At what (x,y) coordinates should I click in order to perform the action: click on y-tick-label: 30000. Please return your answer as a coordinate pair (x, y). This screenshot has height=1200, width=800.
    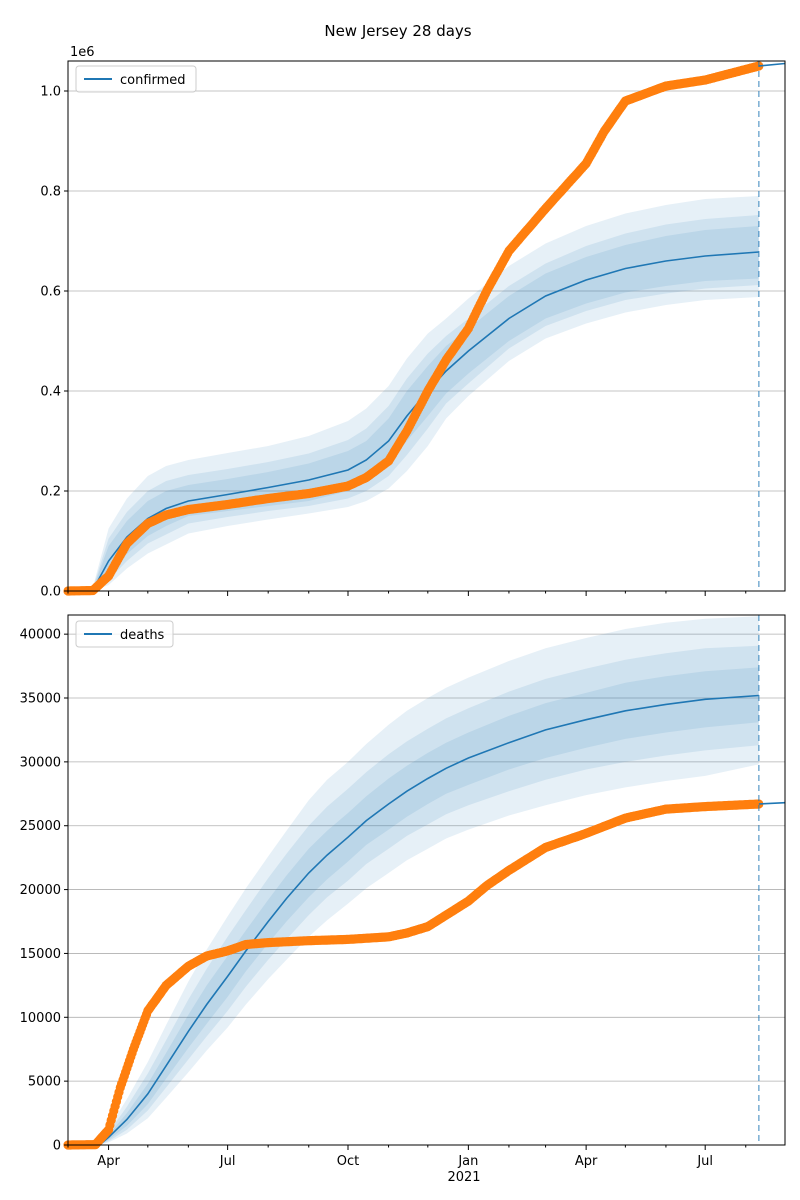
    Looking at the image, I should click on (40, 762).